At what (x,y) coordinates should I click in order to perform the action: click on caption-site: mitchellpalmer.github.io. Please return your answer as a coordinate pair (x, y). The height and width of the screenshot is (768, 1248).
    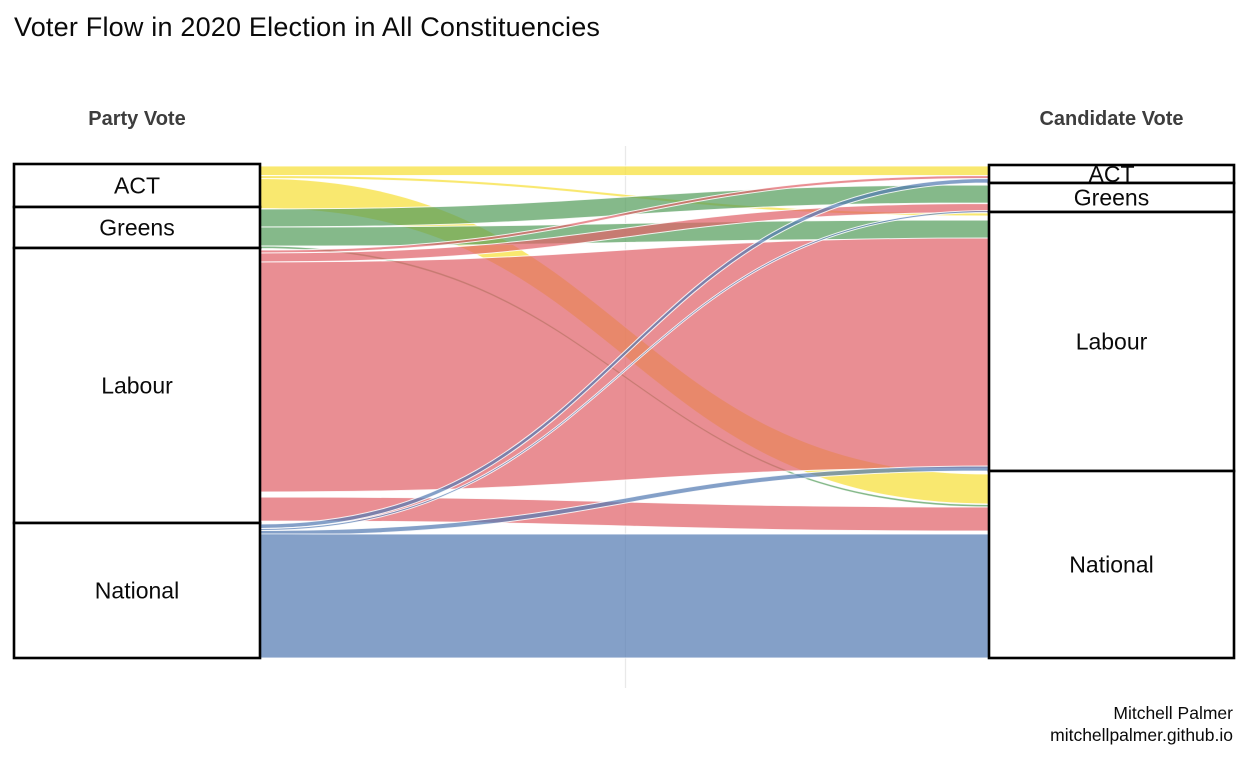
    Looking at the image, I should click on (1141, 735).